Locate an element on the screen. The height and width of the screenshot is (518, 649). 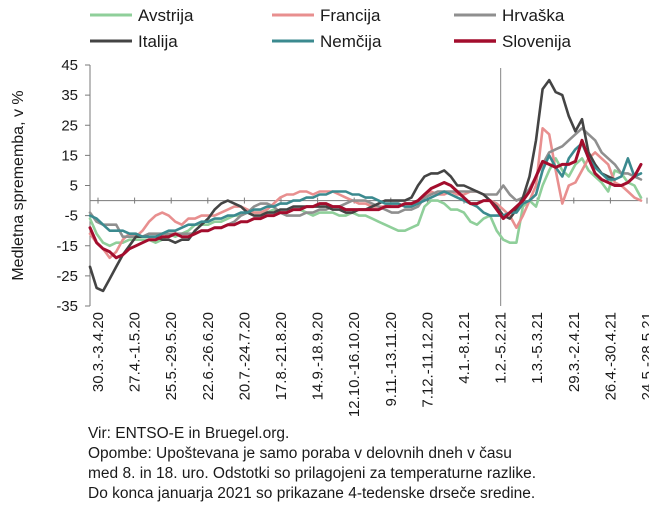
x-tick-label: 22.6.-26.6.20 is located at coordinates (208, 356).